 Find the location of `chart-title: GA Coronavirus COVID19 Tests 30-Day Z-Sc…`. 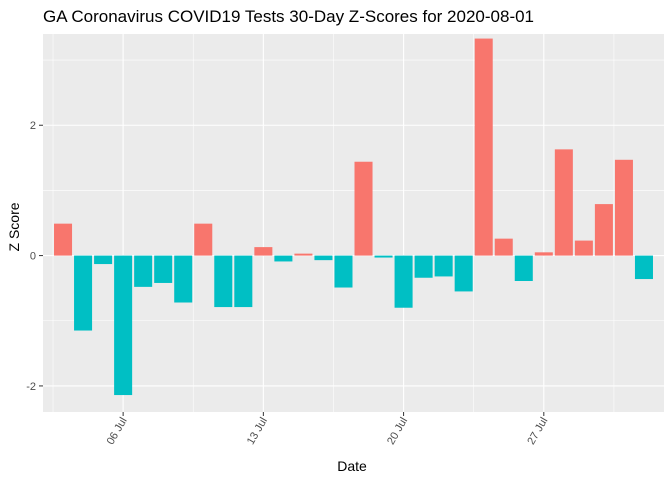

chart-title: GA Coronavirus COVID19 Tests 30-Day Z-Sc… is located at coordinates (288, 16).